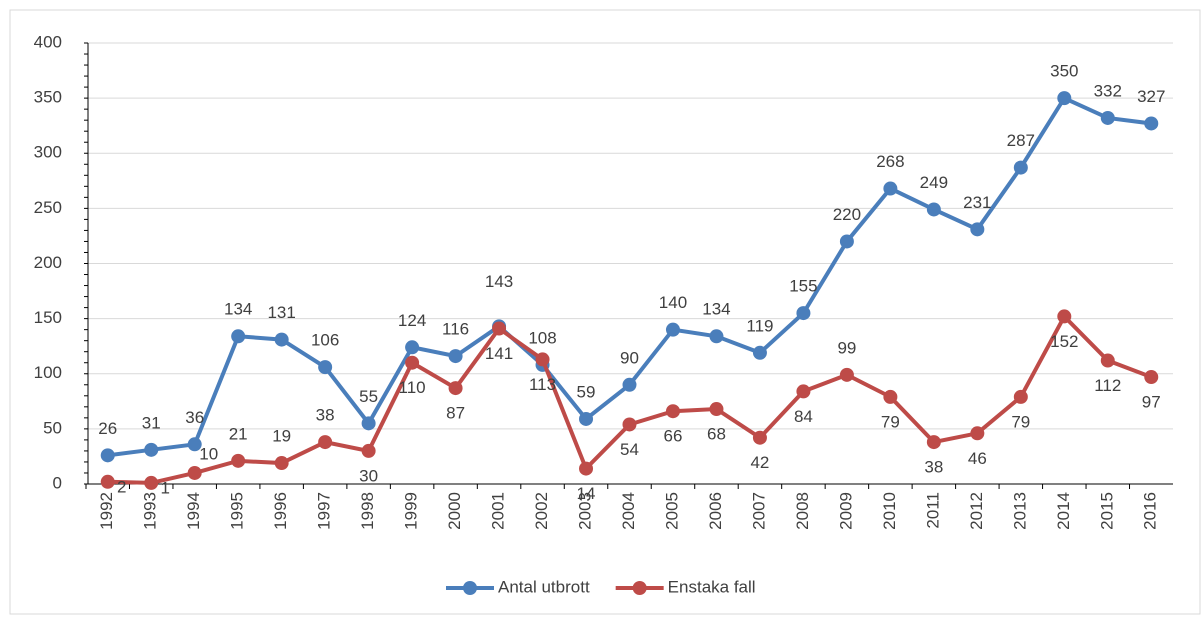  What do you see at coordinates (193, 511) in the screenshot?
I see `x-tick-label: 1994` at bounding box center [193, 511].